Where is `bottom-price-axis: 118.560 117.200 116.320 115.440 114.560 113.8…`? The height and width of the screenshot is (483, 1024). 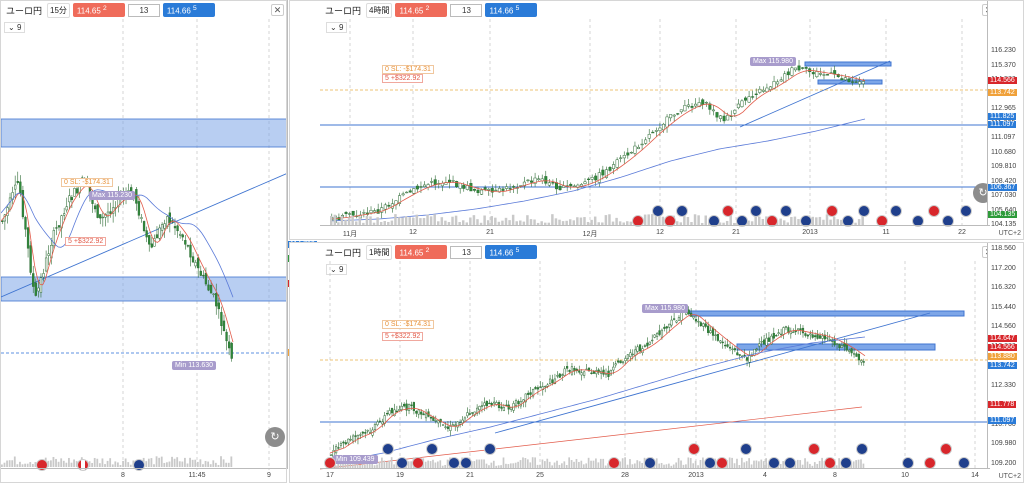
bottom-price-axis: 118.560 117.200 116.320 115.440 114.560 113.8… is located at coordinates (1005, 355).